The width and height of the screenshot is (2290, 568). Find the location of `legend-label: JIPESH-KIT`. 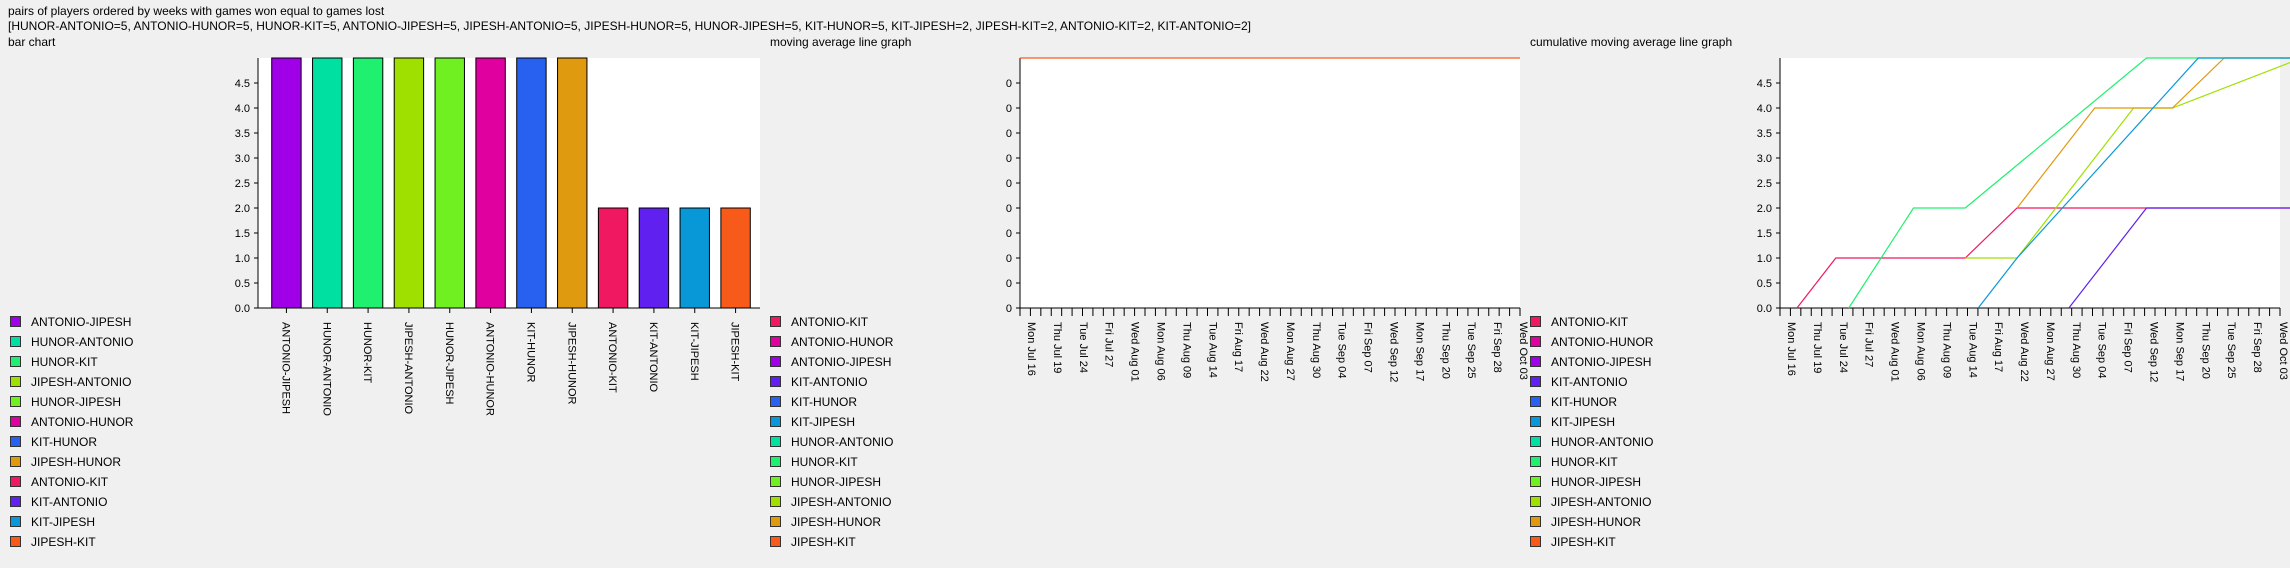

legend-label: JIPESH-KIT is located at coordinates (823, 542).